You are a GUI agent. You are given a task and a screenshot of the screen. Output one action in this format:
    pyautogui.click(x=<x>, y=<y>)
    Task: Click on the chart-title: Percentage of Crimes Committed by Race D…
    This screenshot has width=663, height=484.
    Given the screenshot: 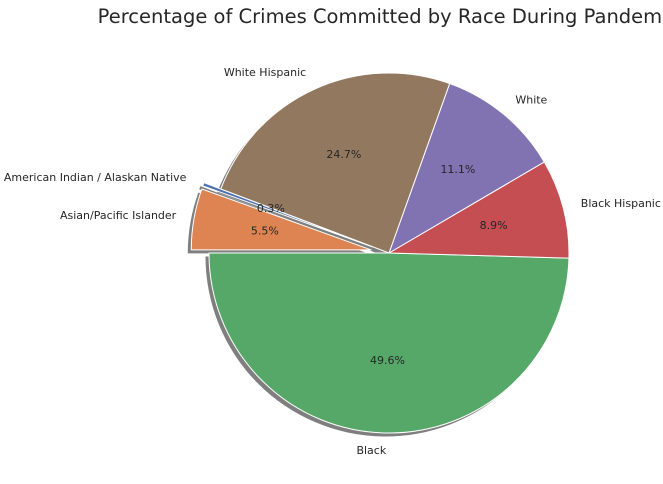 What is the action you would take?
    pyautogui.click(x=380, y=16)
    